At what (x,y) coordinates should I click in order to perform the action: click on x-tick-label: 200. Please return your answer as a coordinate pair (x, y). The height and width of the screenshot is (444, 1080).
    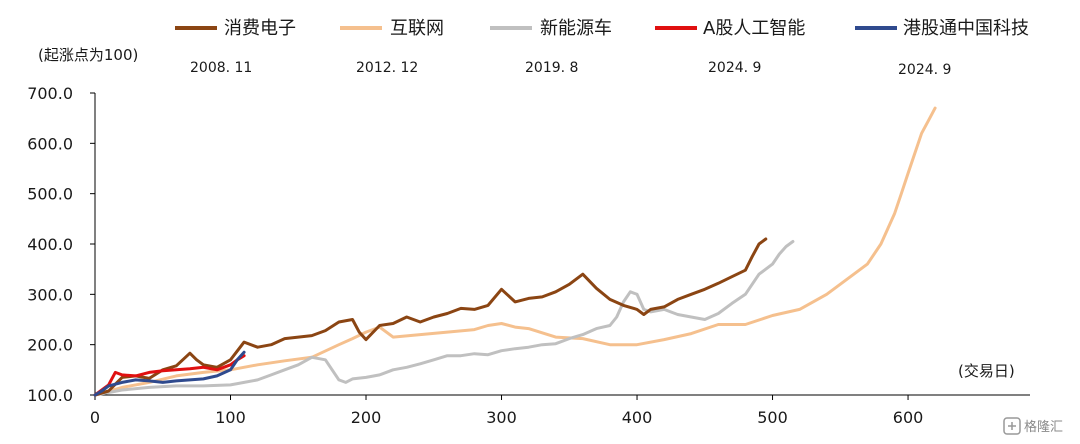
    Looking at the image, I should click on (366, 417).